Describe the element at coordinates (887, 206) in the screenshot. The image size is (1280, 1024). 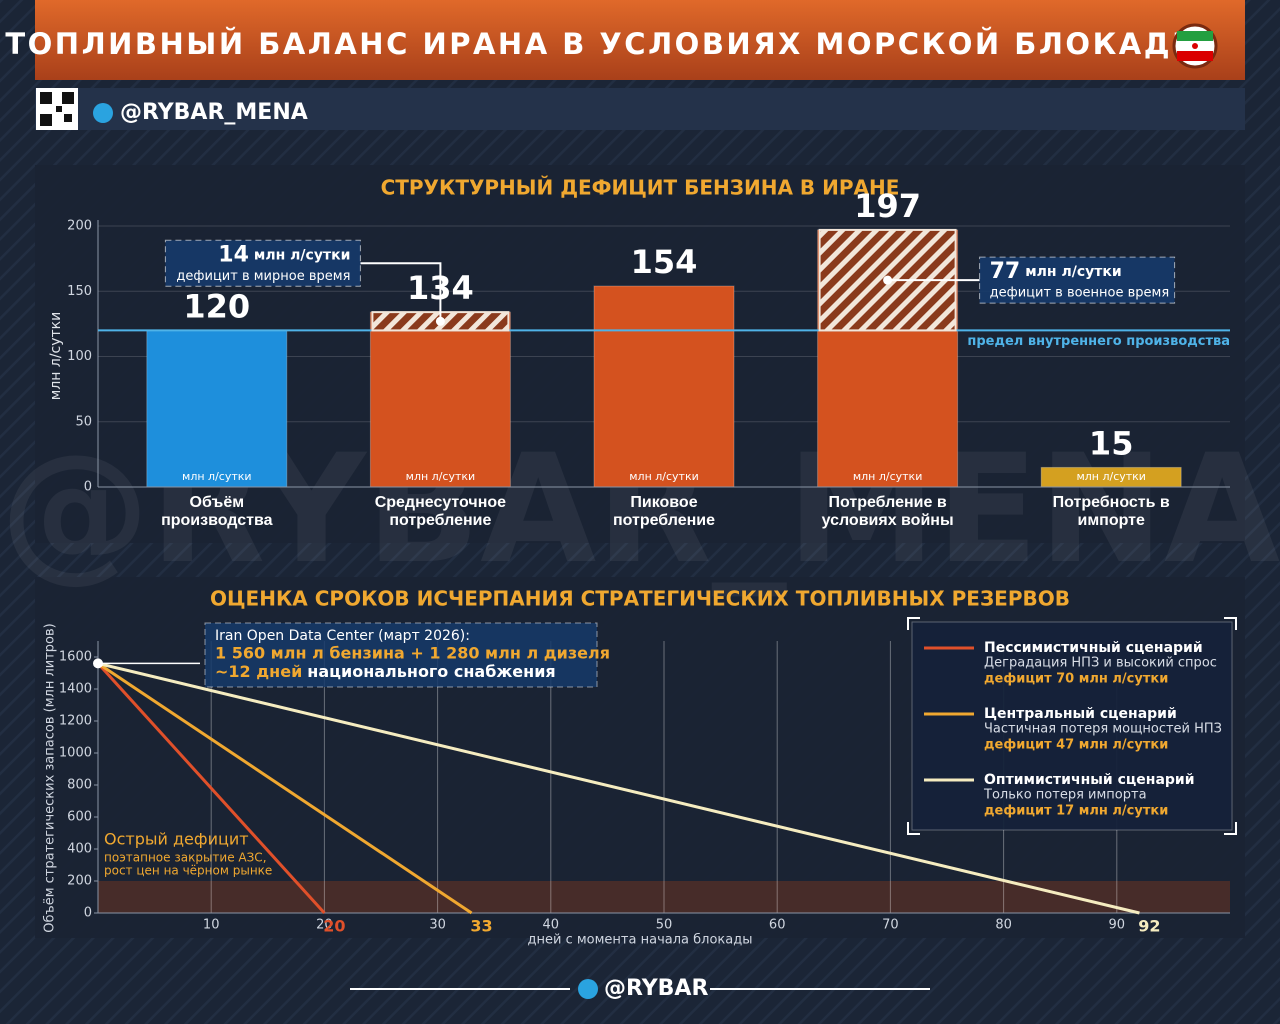
I see `value-label: 197` at that location.